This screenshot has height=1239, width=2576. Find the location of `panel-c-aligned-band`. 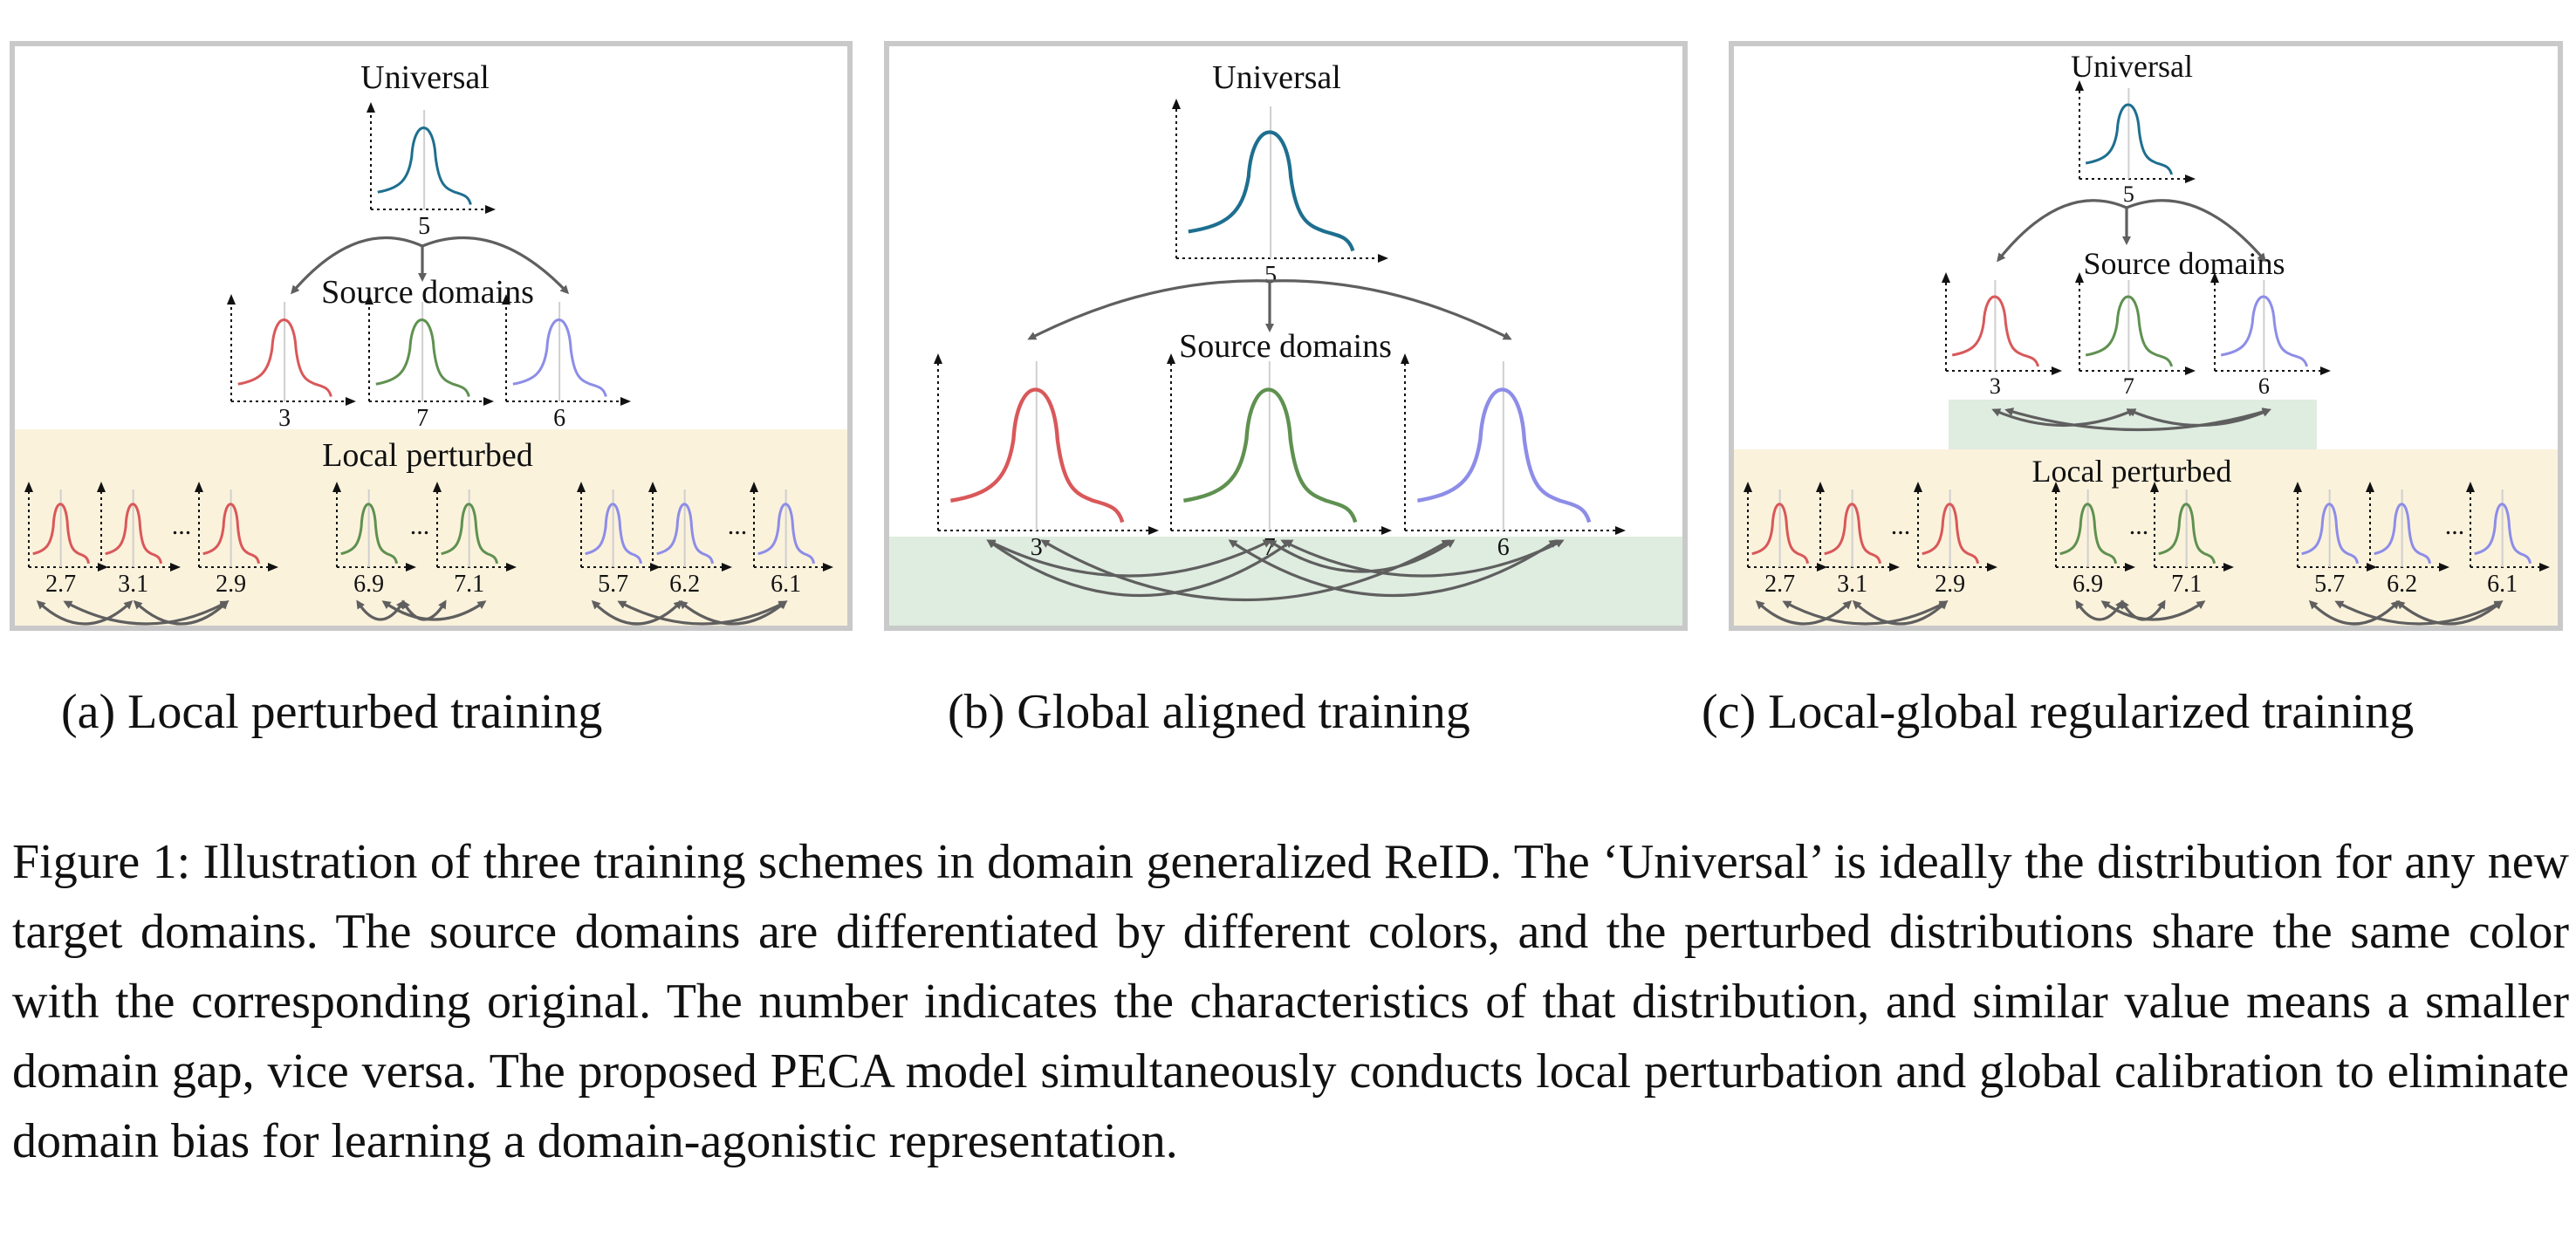

panel-c-aligned-band is located at coordinates (2133, 424).